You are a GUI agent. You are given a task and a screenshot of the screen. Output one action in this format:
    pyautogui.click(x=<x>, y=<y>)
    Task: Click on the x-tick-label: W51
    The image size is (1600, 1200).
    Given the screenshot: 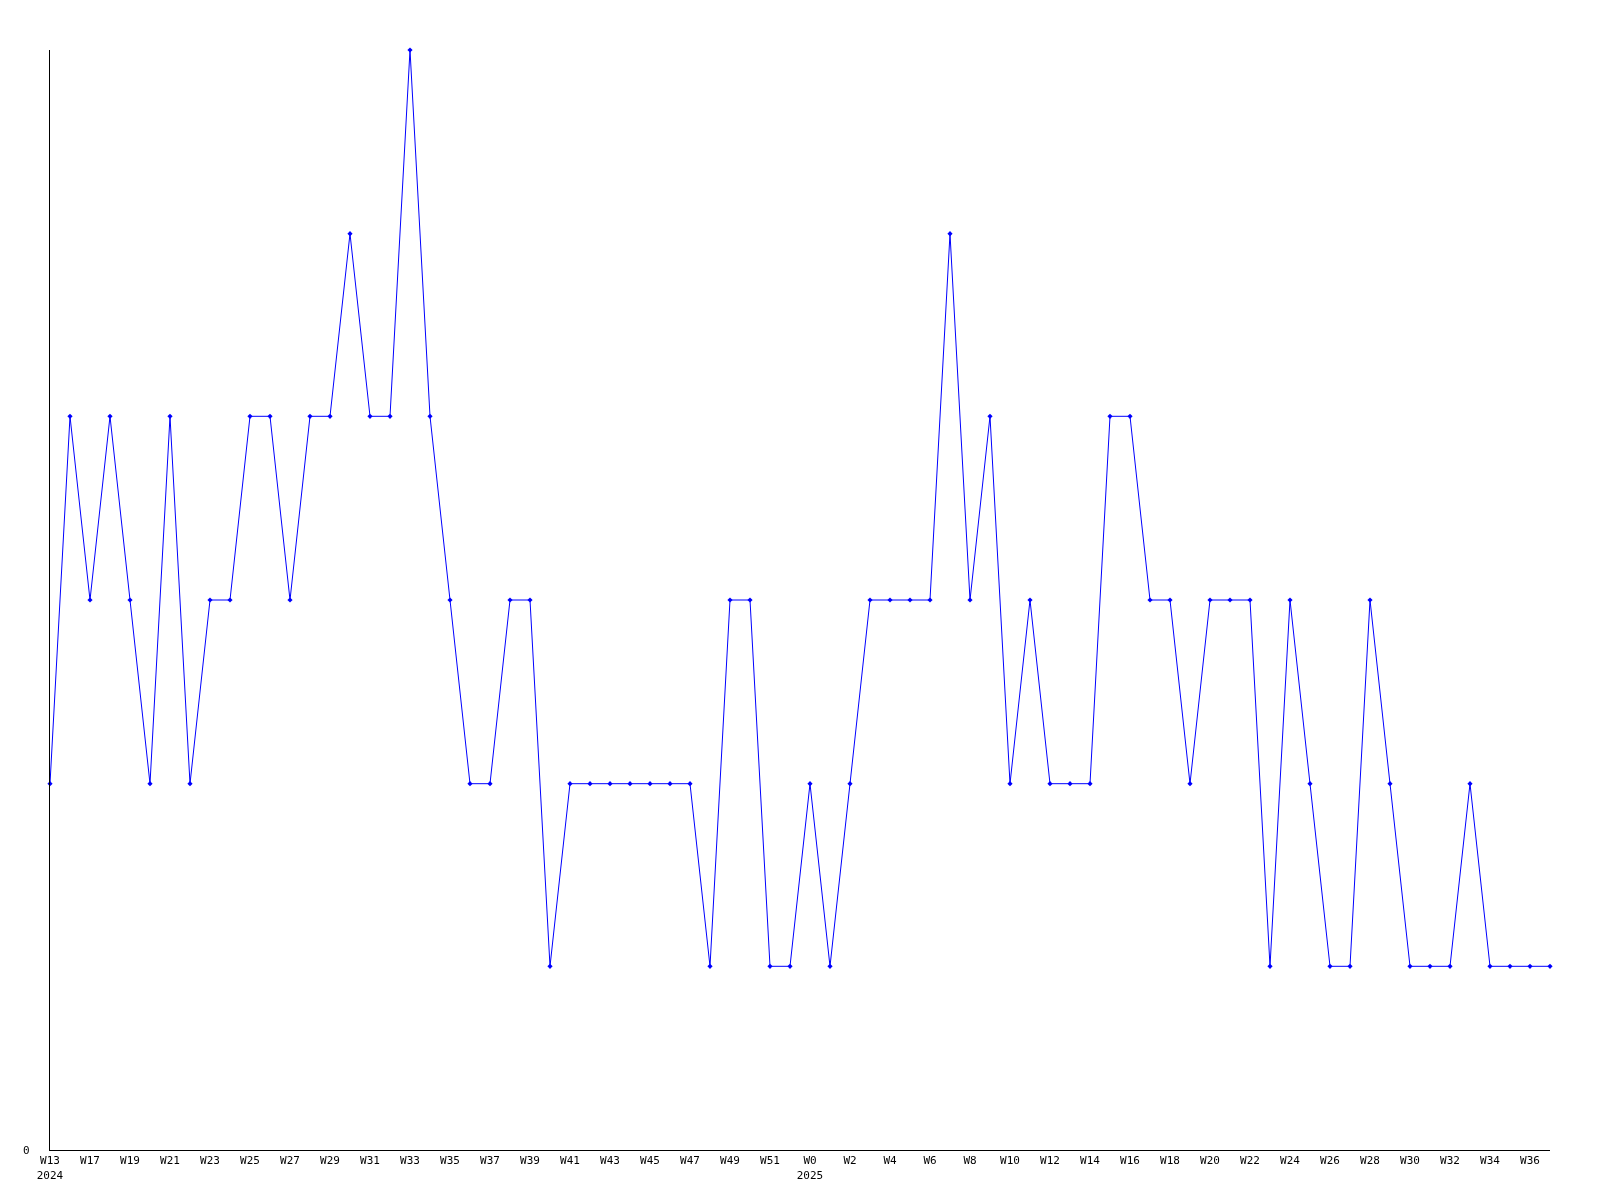 What is the action you would take?
    pyautogui.click(x=770, y=1161)
    